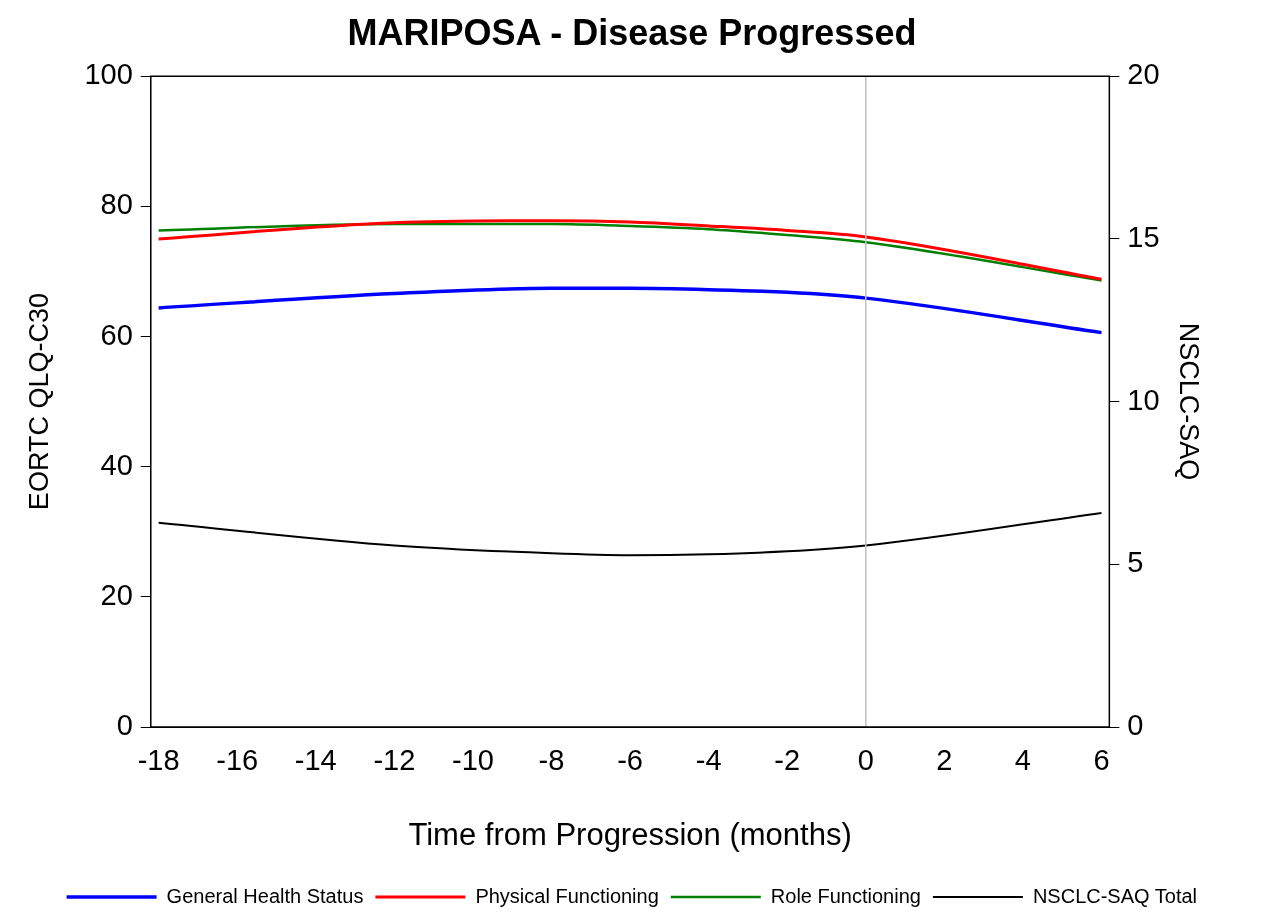  I want to click on y-axis-title: EORTC QLQ-C30, so click(38, 402).